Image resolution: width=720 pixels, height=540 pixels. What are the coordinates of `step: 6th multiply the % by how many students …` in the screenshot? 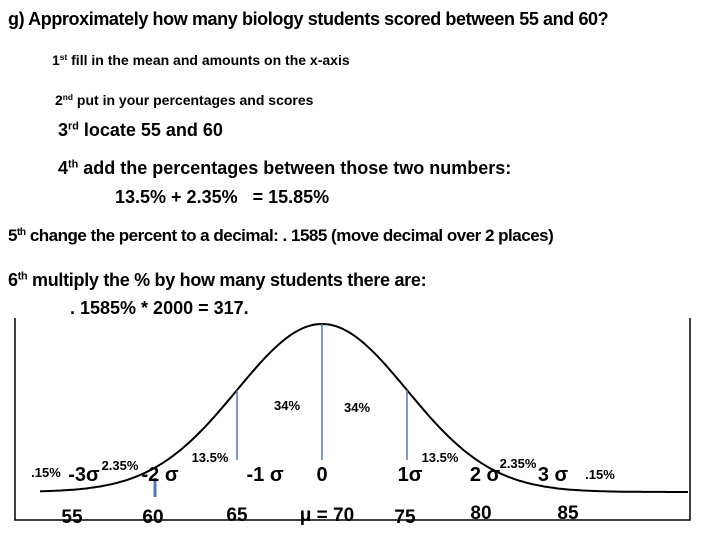 It's located at (217, 280).